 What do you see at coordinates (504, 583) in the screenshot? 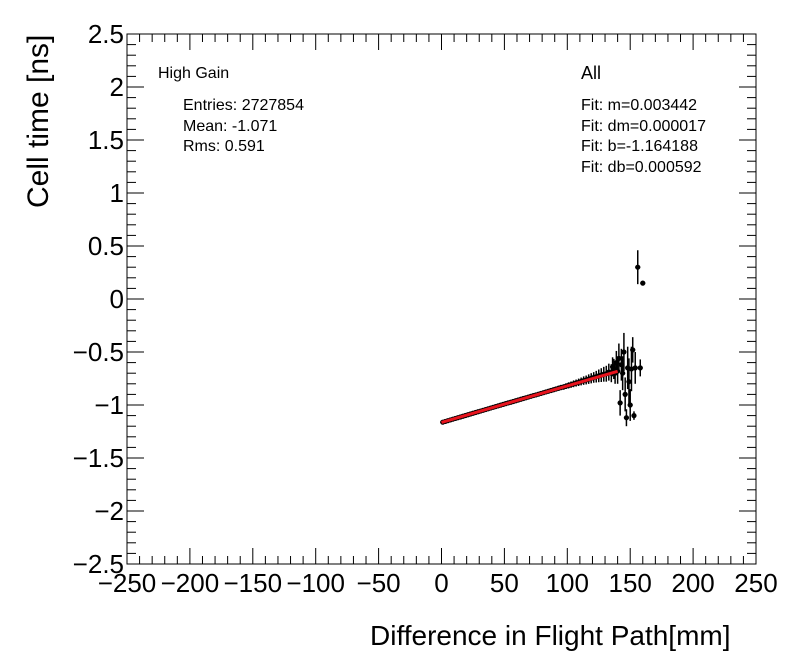
I see `x-tick-label: 50` at bounding box center [504, 583].